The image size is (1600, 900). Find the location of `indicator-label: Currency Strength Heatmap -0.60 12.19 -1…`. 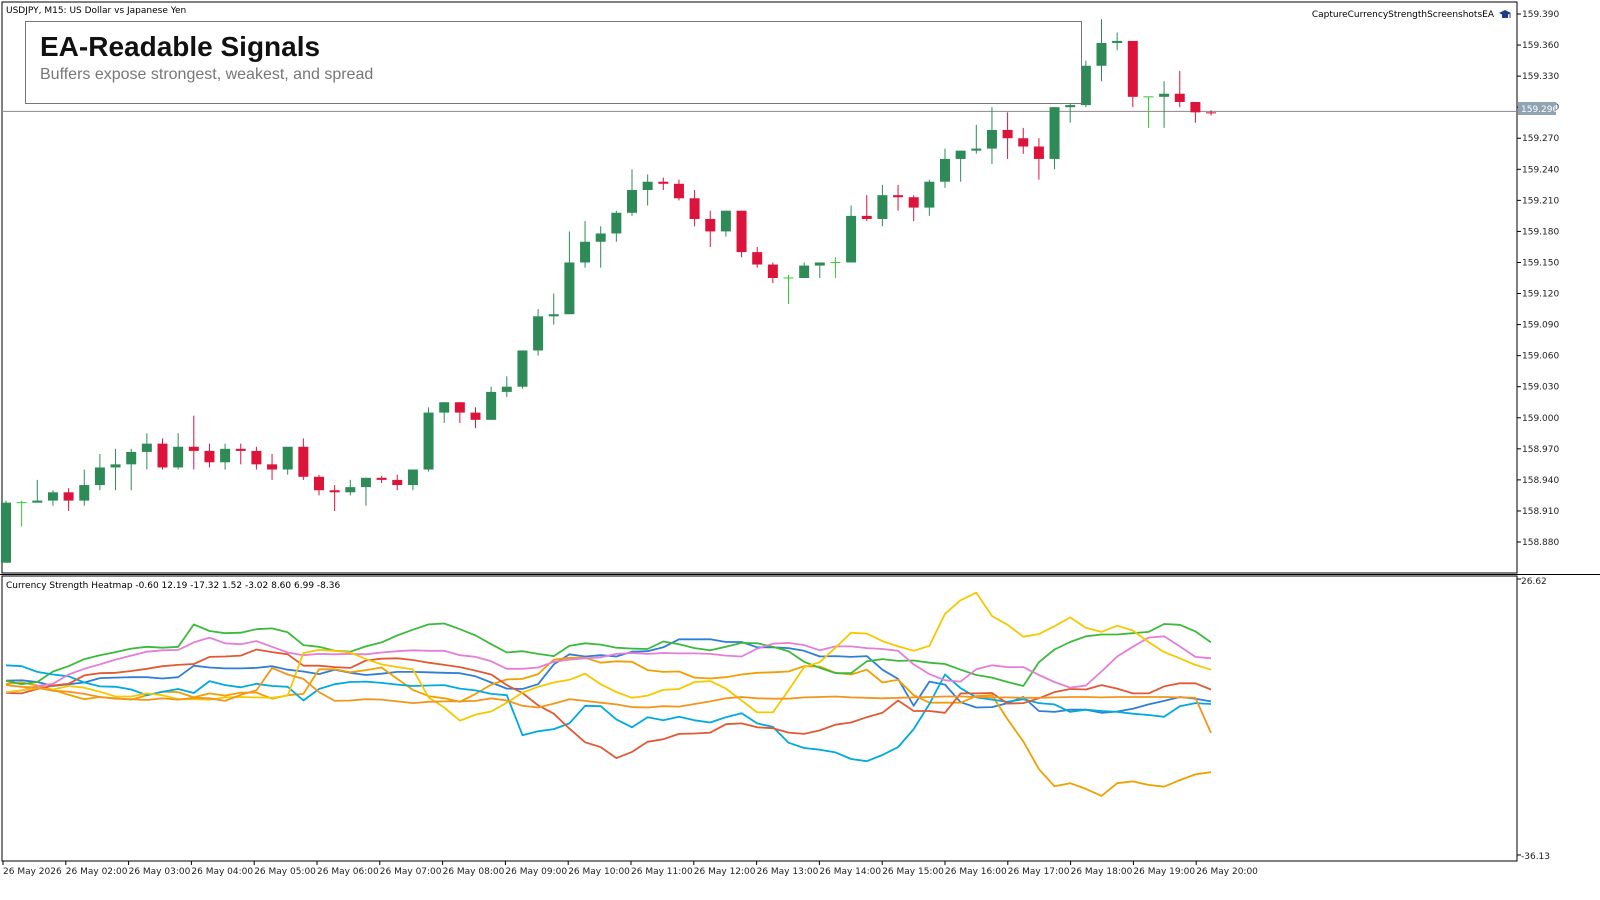

indicator-label: Currency Strength Heatmap -0.60 12.19 -1… is located at coordinates (173, 586).